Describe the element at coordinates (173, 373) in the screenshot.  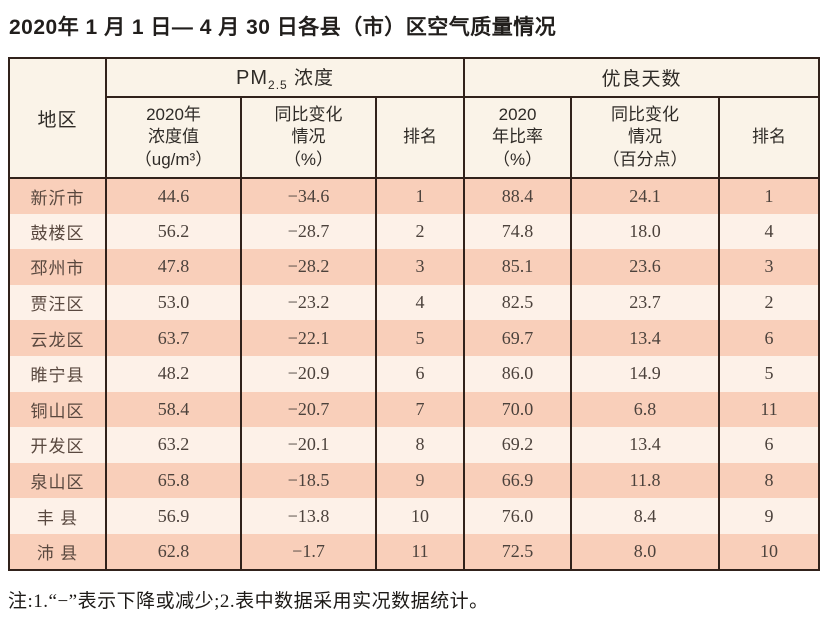
I see `pm-value-cell: 48.2` at that location.